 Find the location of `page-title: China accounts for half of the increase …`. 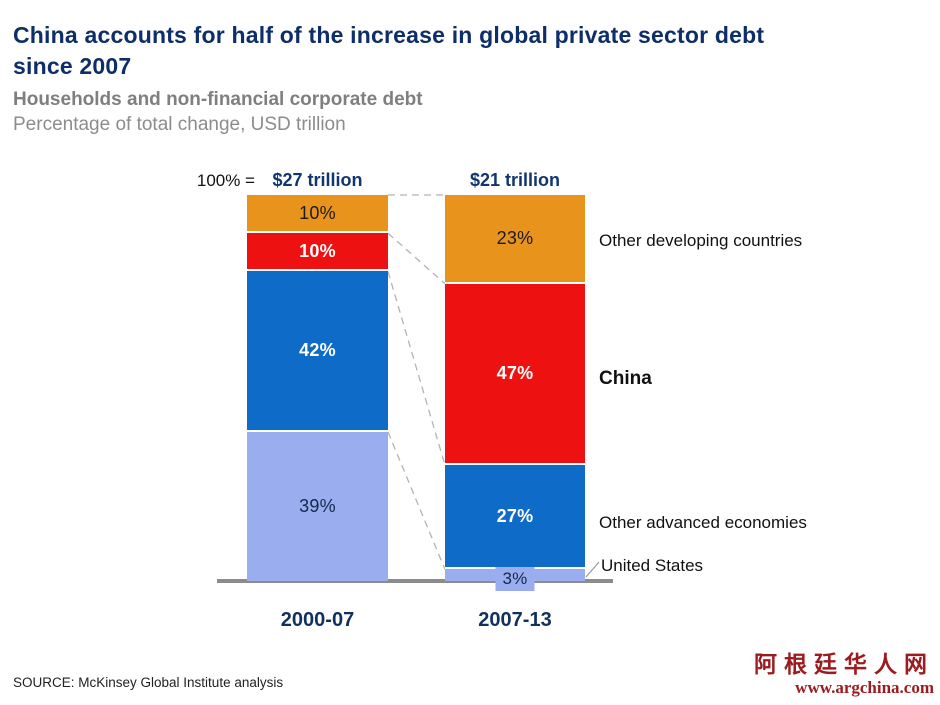

page-title: China accounts for half of the increase … is located at coordinates (388, 51).